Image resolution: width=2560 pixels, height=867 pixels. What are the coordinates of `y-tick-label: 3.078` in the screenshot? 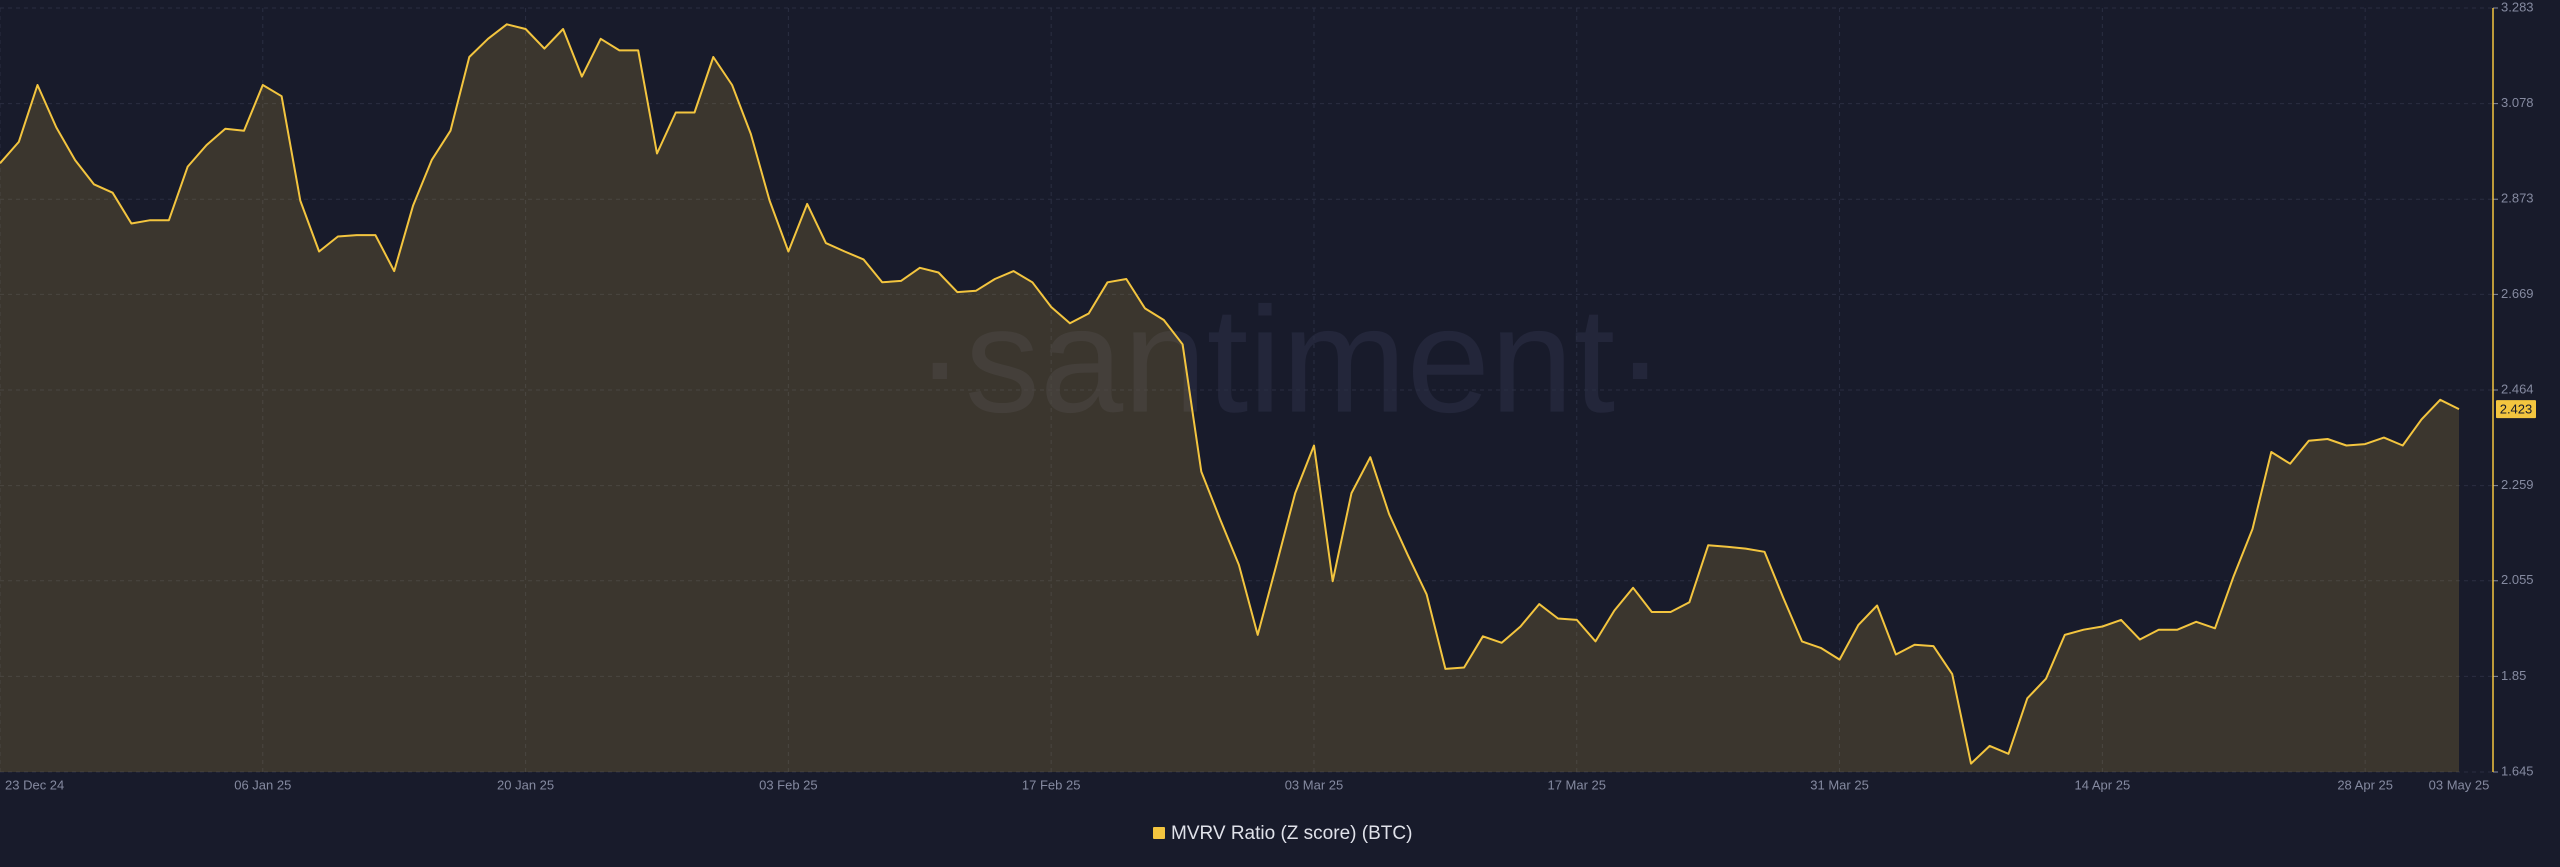 It's located at (2517, 102).